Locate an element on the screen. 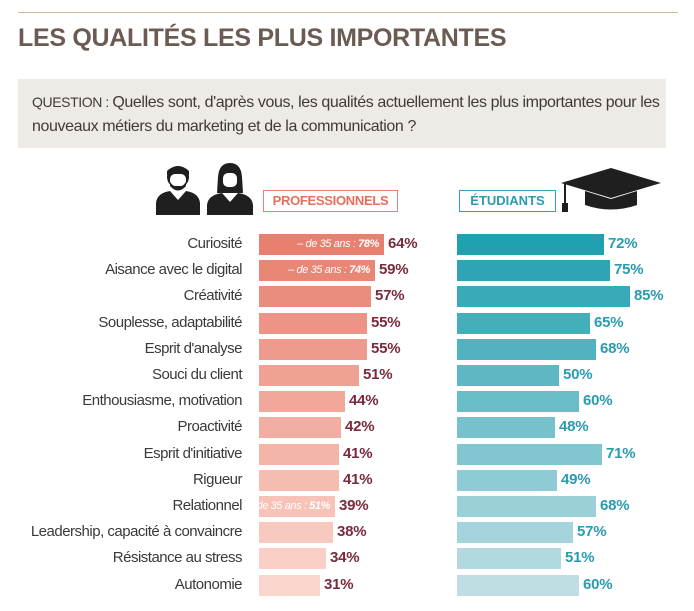 This screenshot has height=611, width=694. value-label-etudiants: 71% is located at coordinates (621, 453).